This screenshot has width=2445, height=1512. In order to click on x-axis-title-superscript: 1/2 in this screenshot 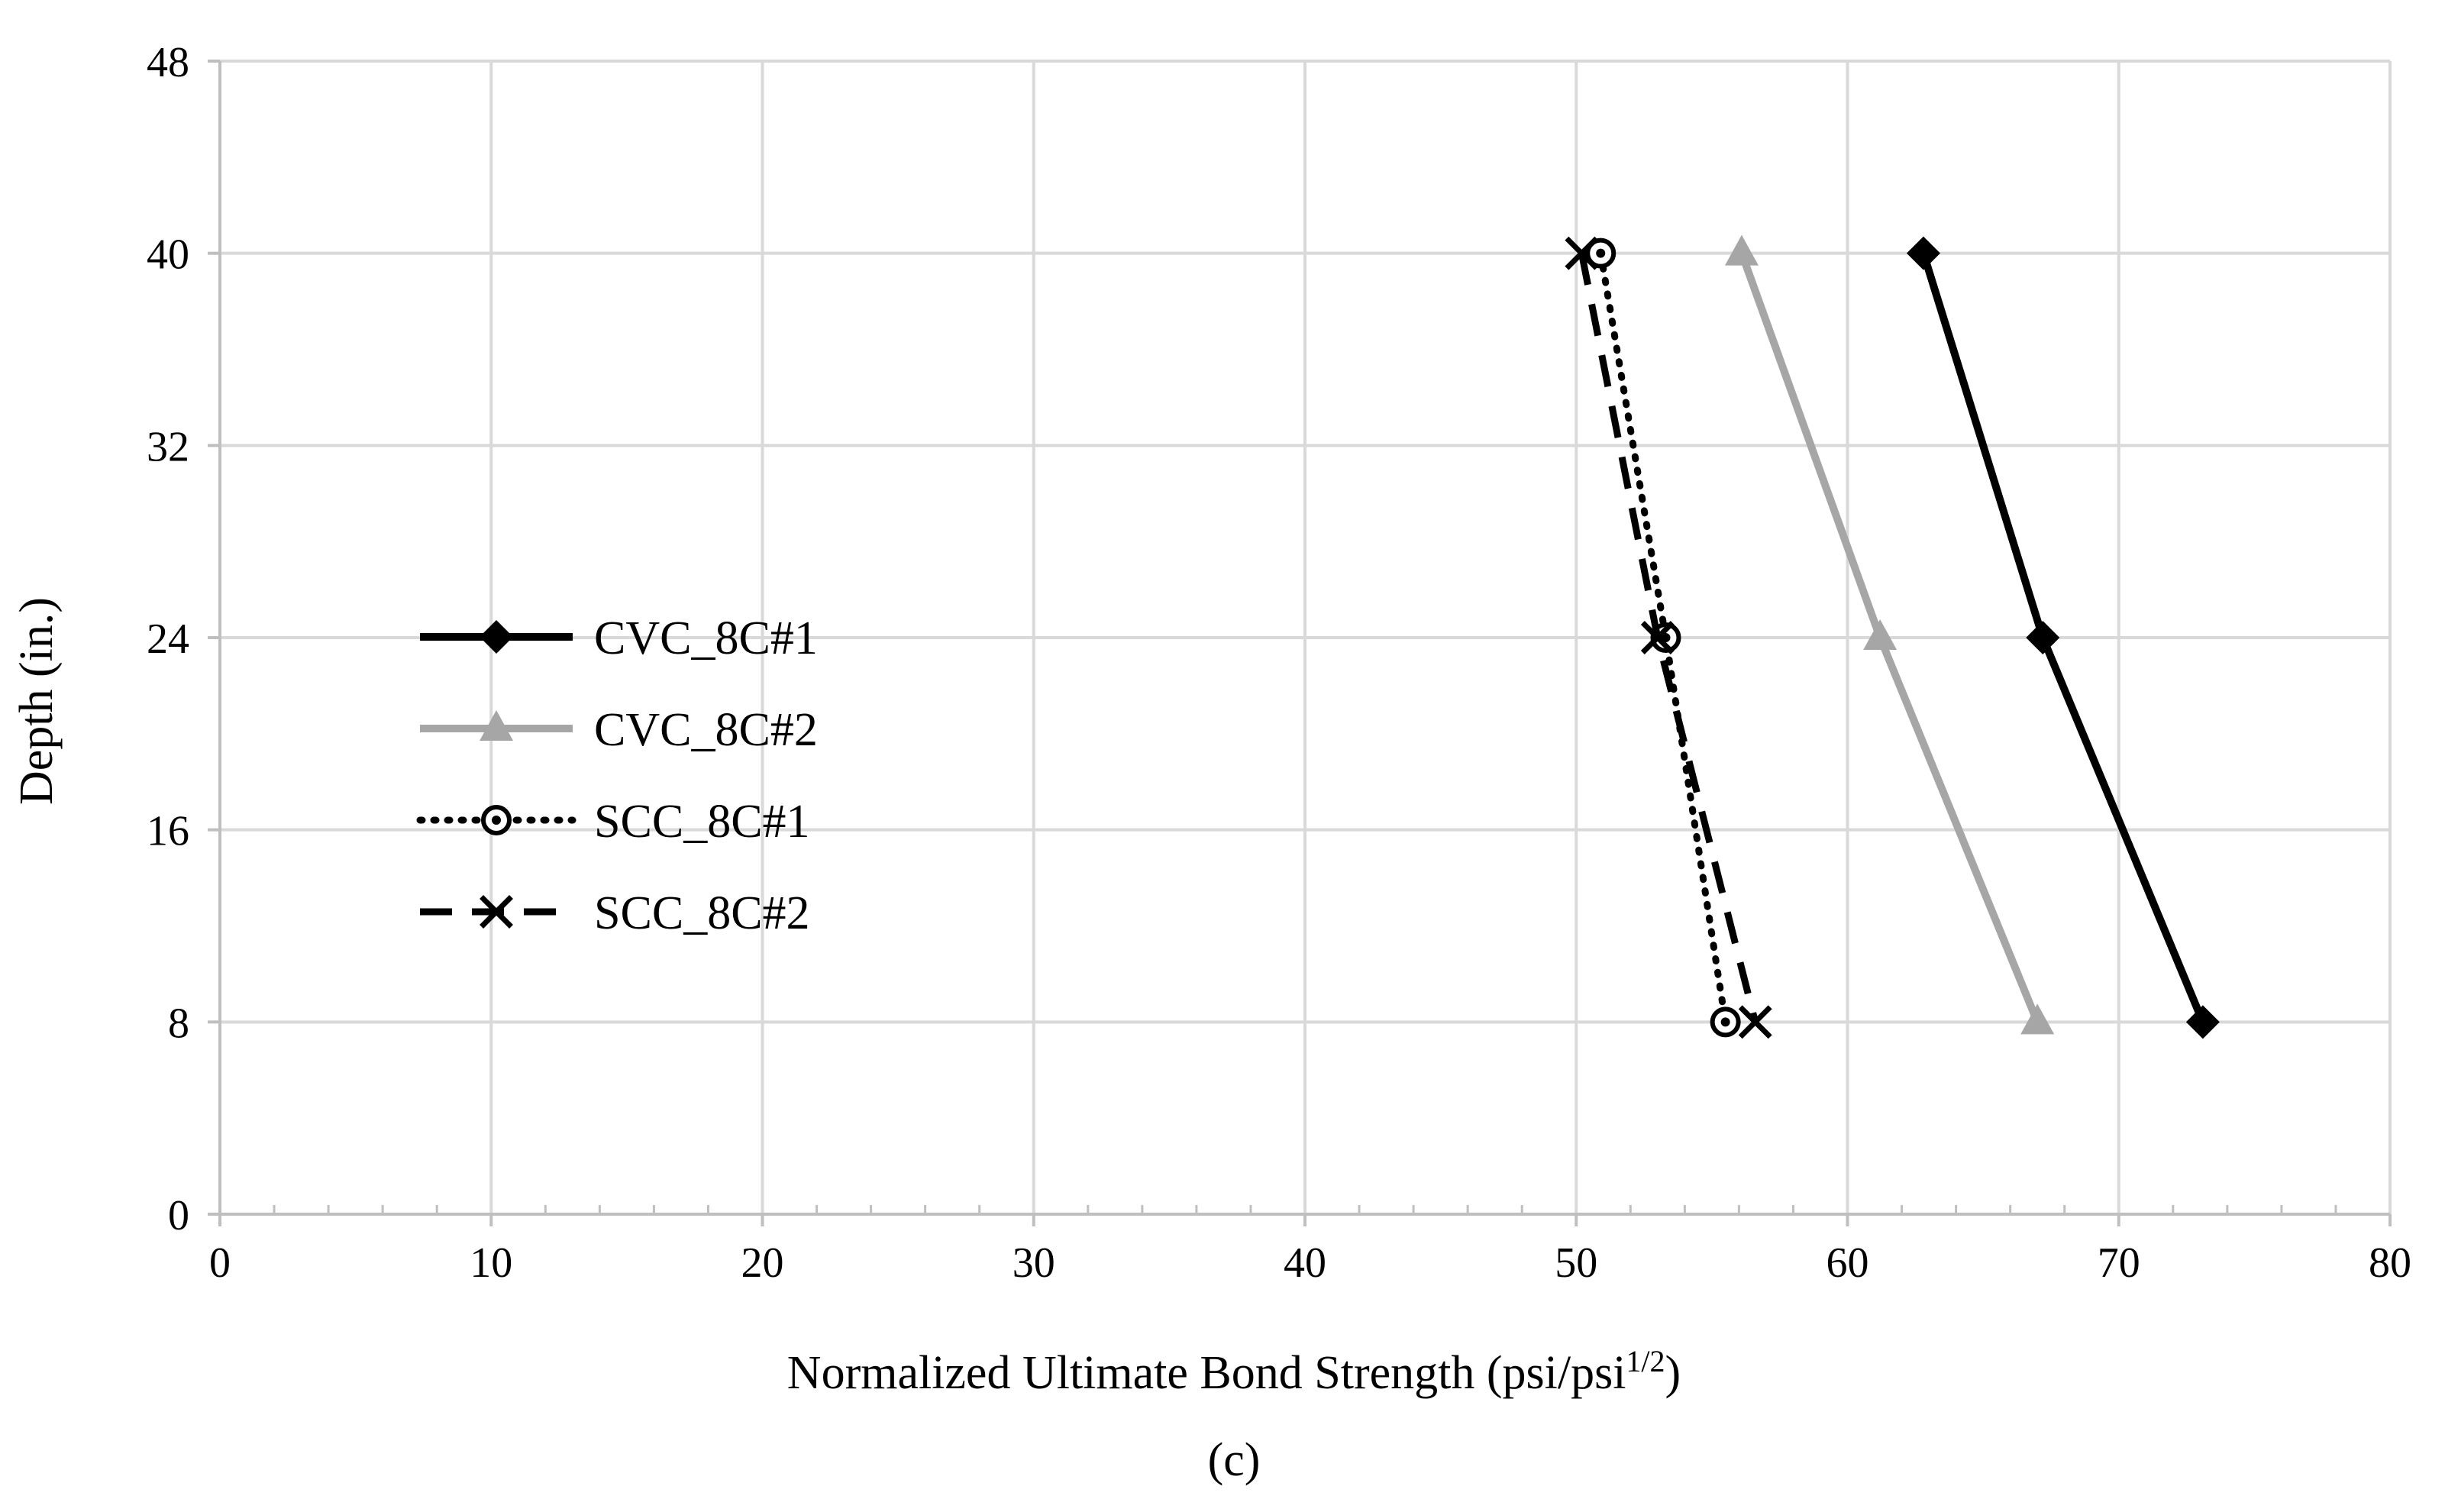, I will do `click(1645, 1361)`.